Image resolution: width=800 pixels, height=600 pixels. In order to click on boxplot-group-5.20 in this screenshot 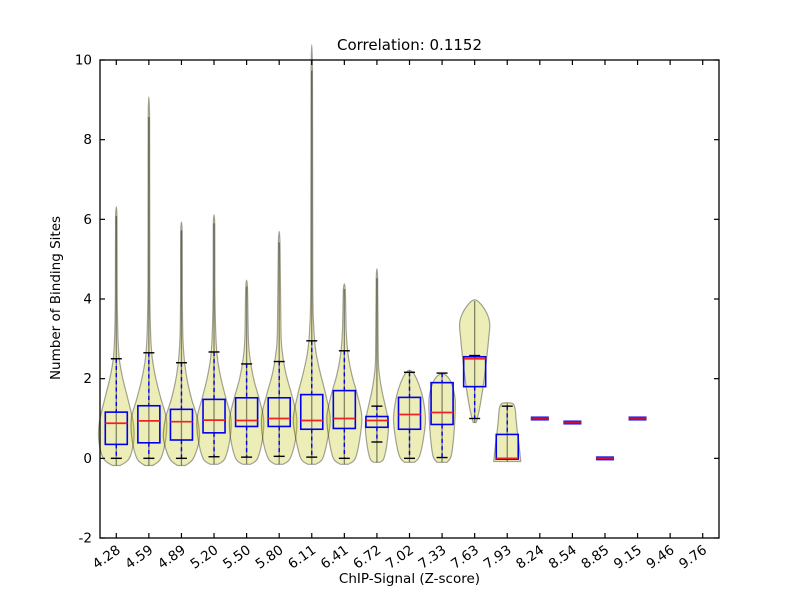, I will do `click(214, 404)`.